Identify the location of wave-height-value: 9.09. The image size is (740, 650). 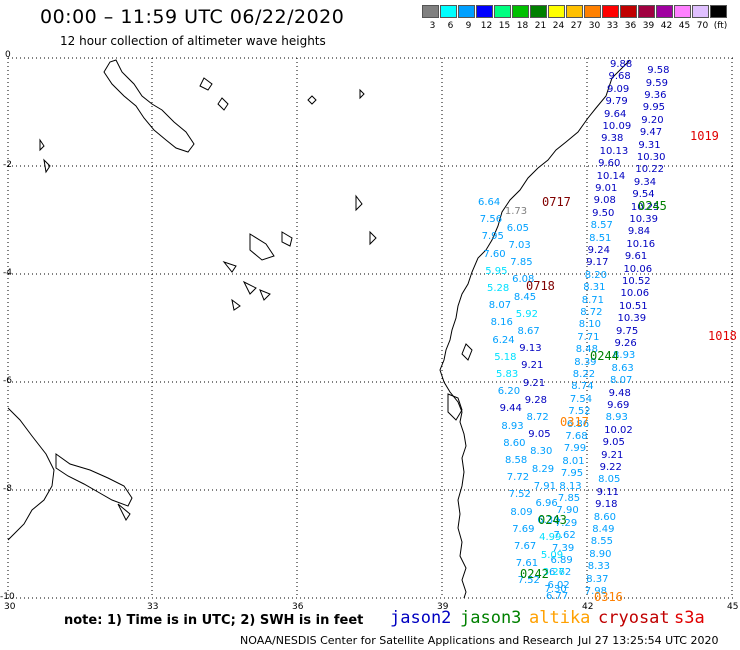
(618, 89).